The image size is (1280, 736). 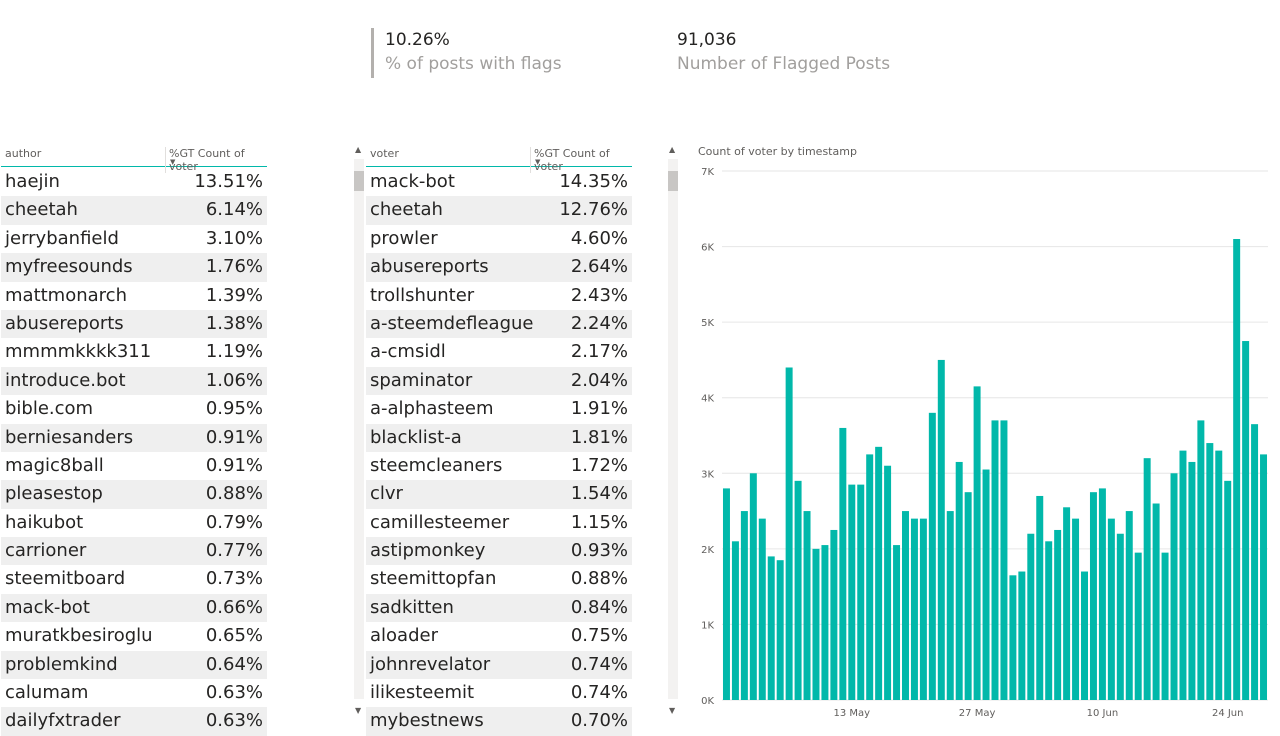 I want to click on table-row: clvr 1.54%, so click(x=499, y=494).